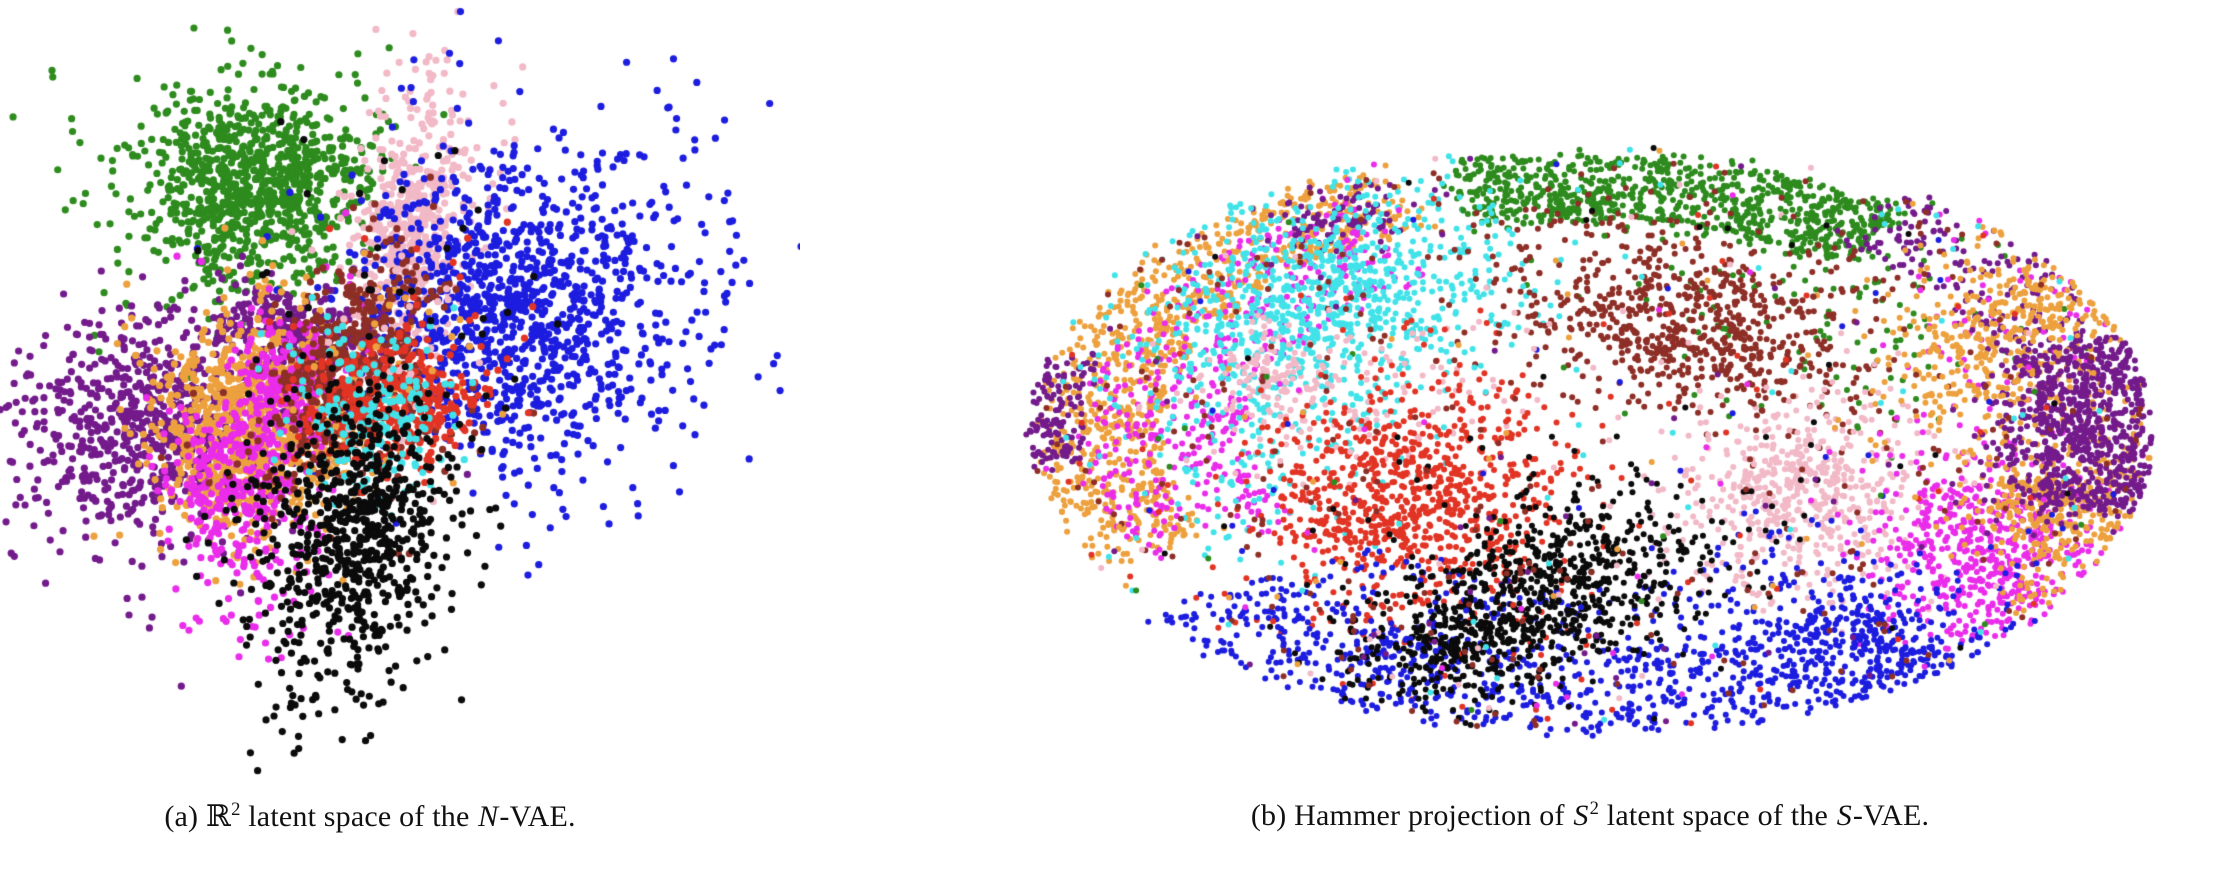 The width and height of the screenshot is (2228, 884). Describe the element at coordinates (1717, 815) in the screenshot. I see `caption-b-middle: latent space of the` at that location.